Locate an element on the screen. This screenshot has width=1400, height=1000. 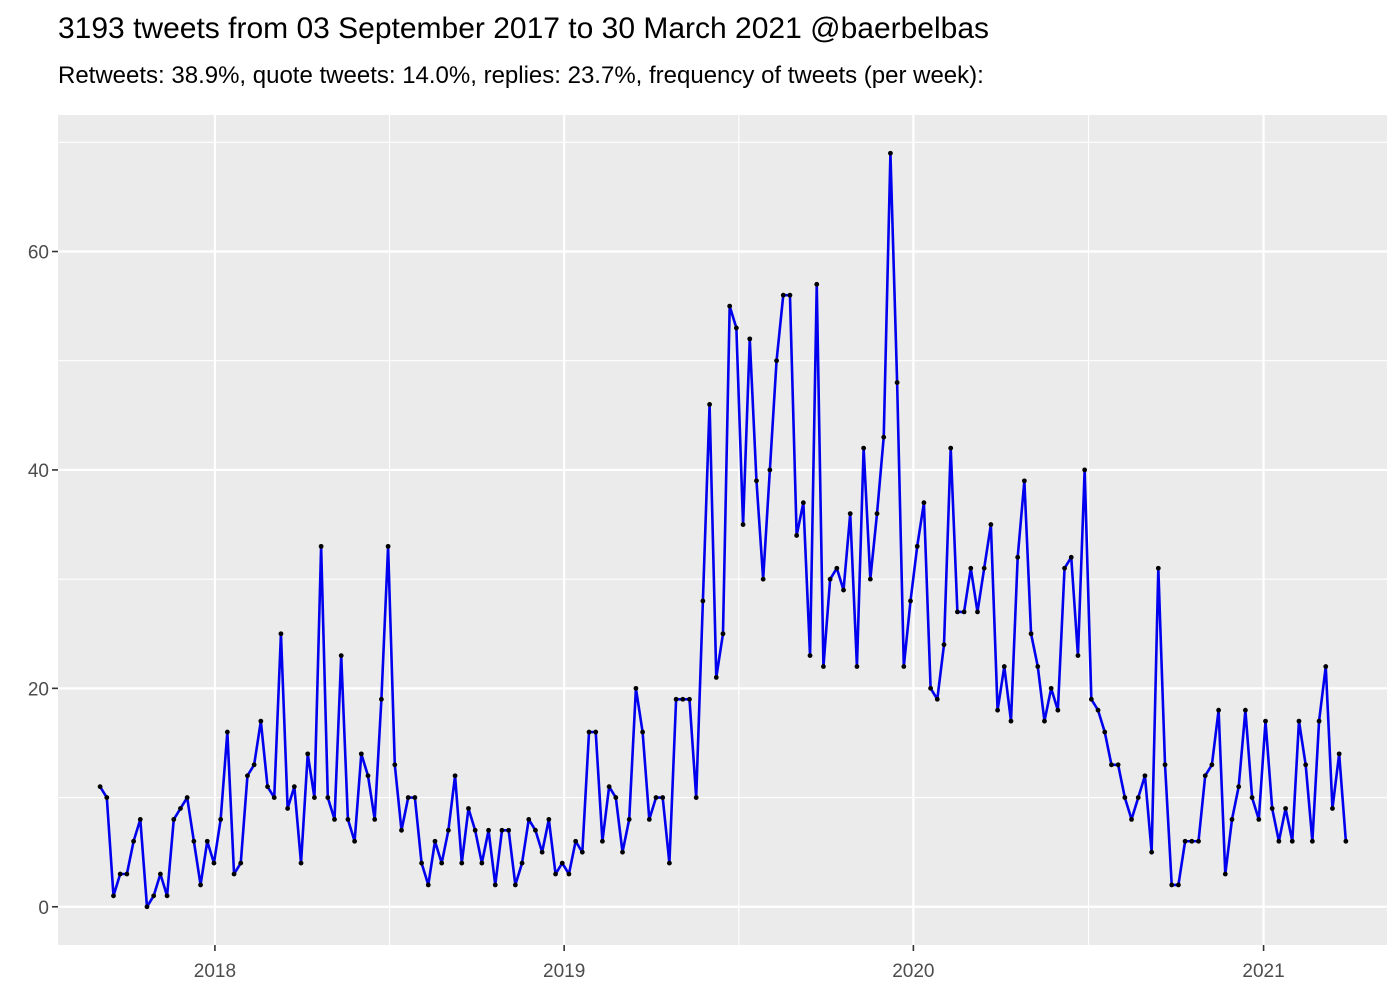
x-tick-label: 2019 is located at coordinates (564, 971).